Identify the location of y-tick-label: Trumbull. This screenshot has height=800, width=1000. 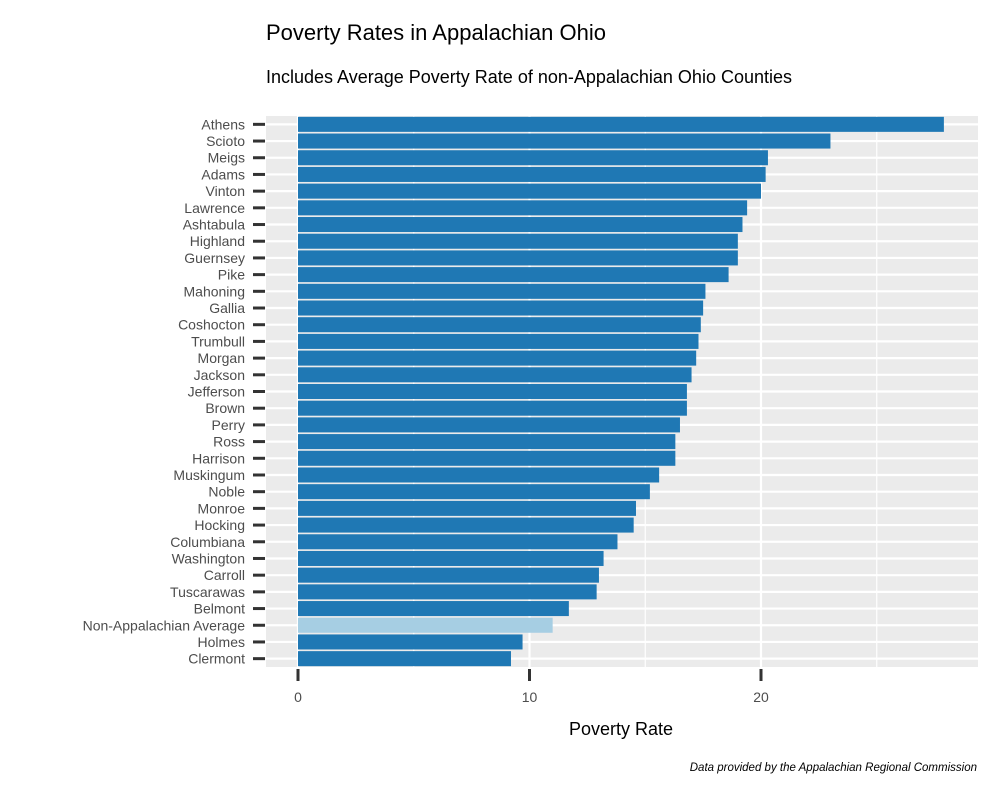
(218, 341).